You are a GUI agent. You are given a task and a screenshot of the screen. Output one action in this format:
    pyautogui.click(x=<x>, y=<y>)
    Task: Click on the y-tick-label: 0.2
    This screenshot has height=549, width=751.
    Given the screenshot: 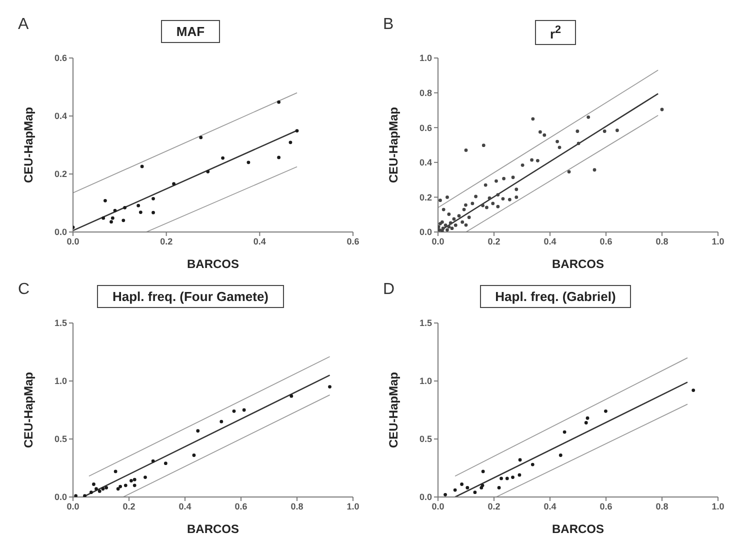 What is the action you would take?
    pyautogui.click(x=425, y=197)
    